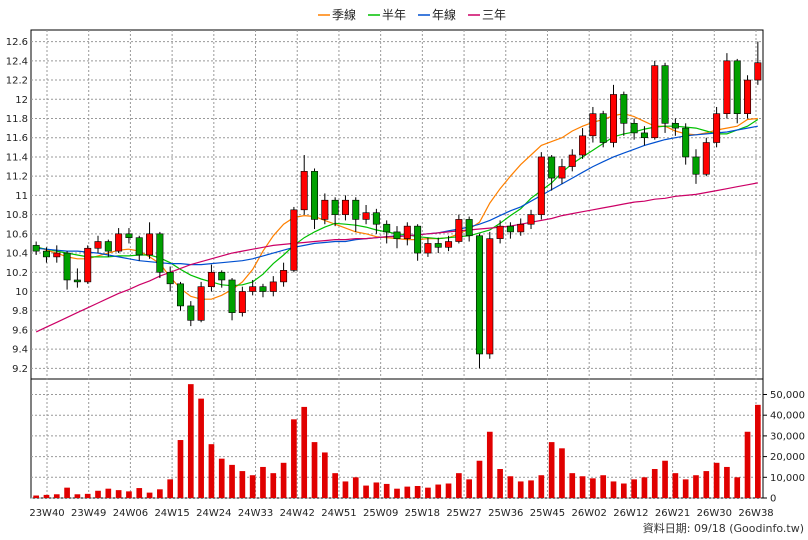 This screenshot has height=540, width=808. What do you see at coordinates (630, 513) in the screenshot?
I see `x-tick-label: 26W12` at bounding box center [630, 513].